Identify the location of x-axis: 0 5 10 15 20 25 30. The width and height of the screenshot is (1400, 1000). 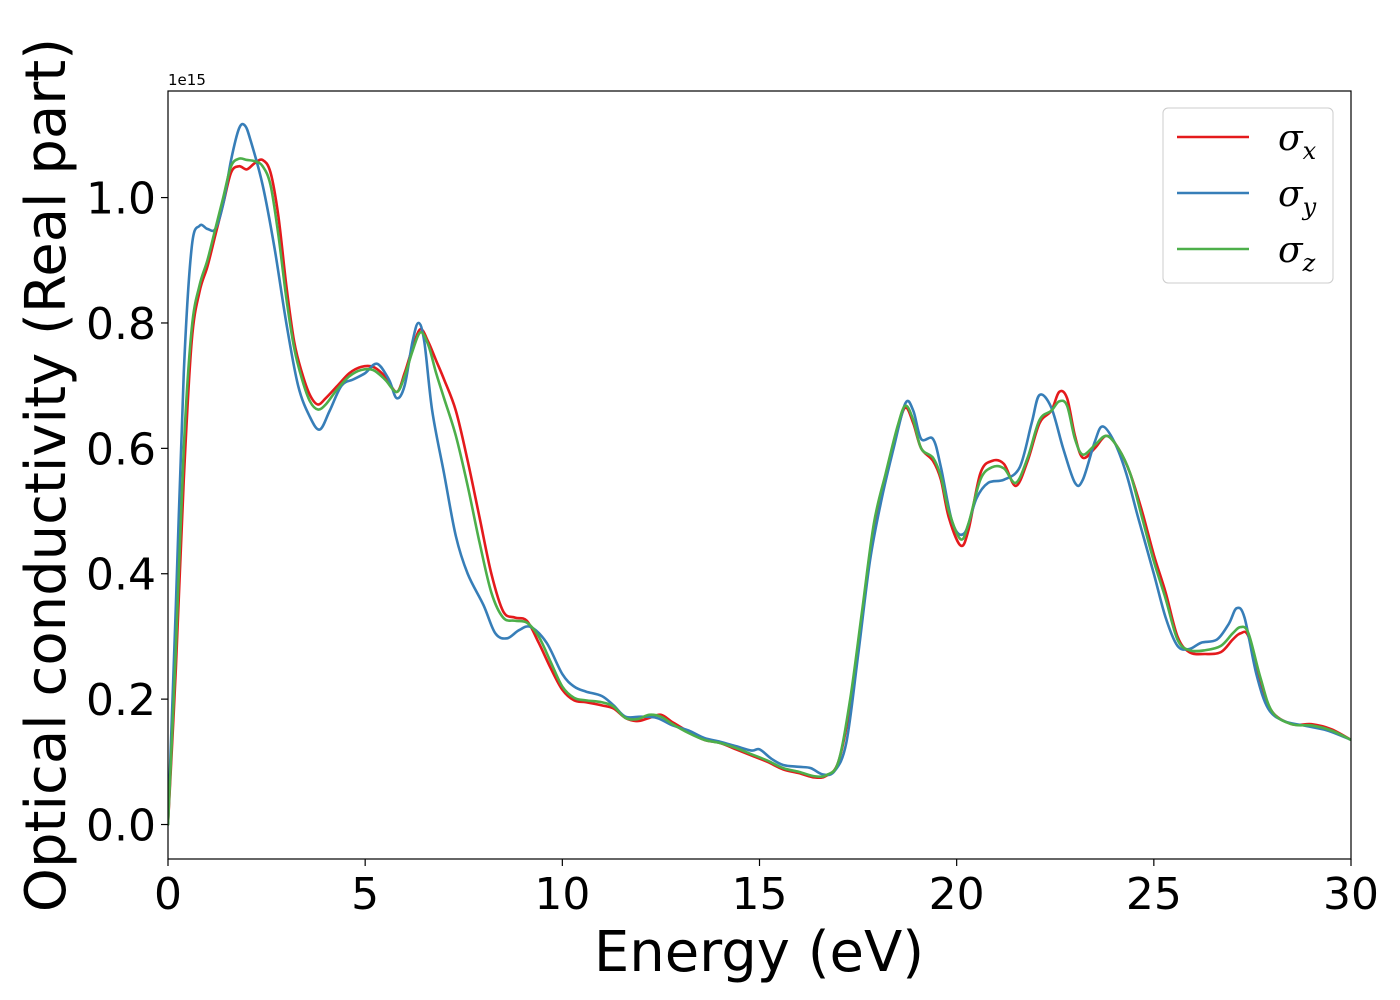
(766, 889).